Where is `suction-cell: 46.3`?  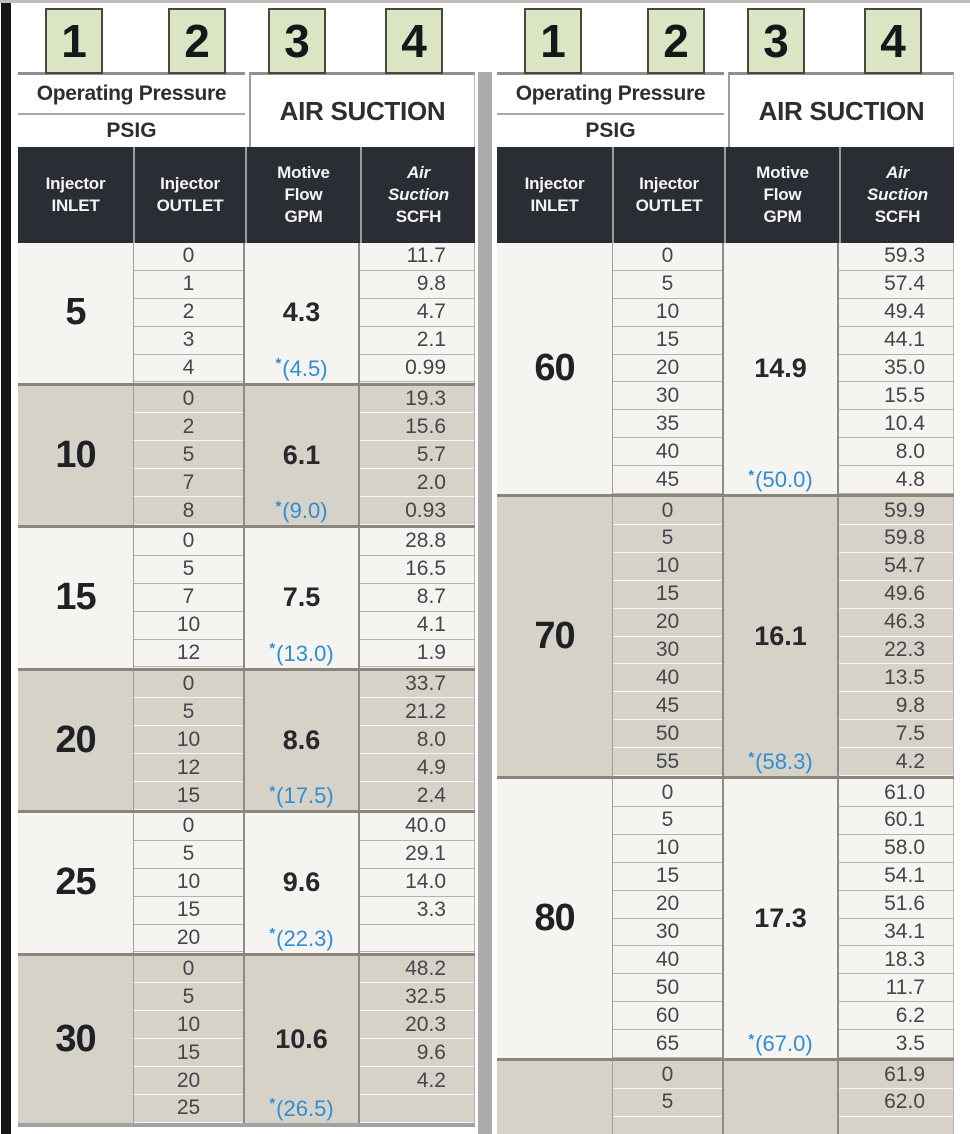 suction-cell: 46.3 is located at coordinates (896, 623).